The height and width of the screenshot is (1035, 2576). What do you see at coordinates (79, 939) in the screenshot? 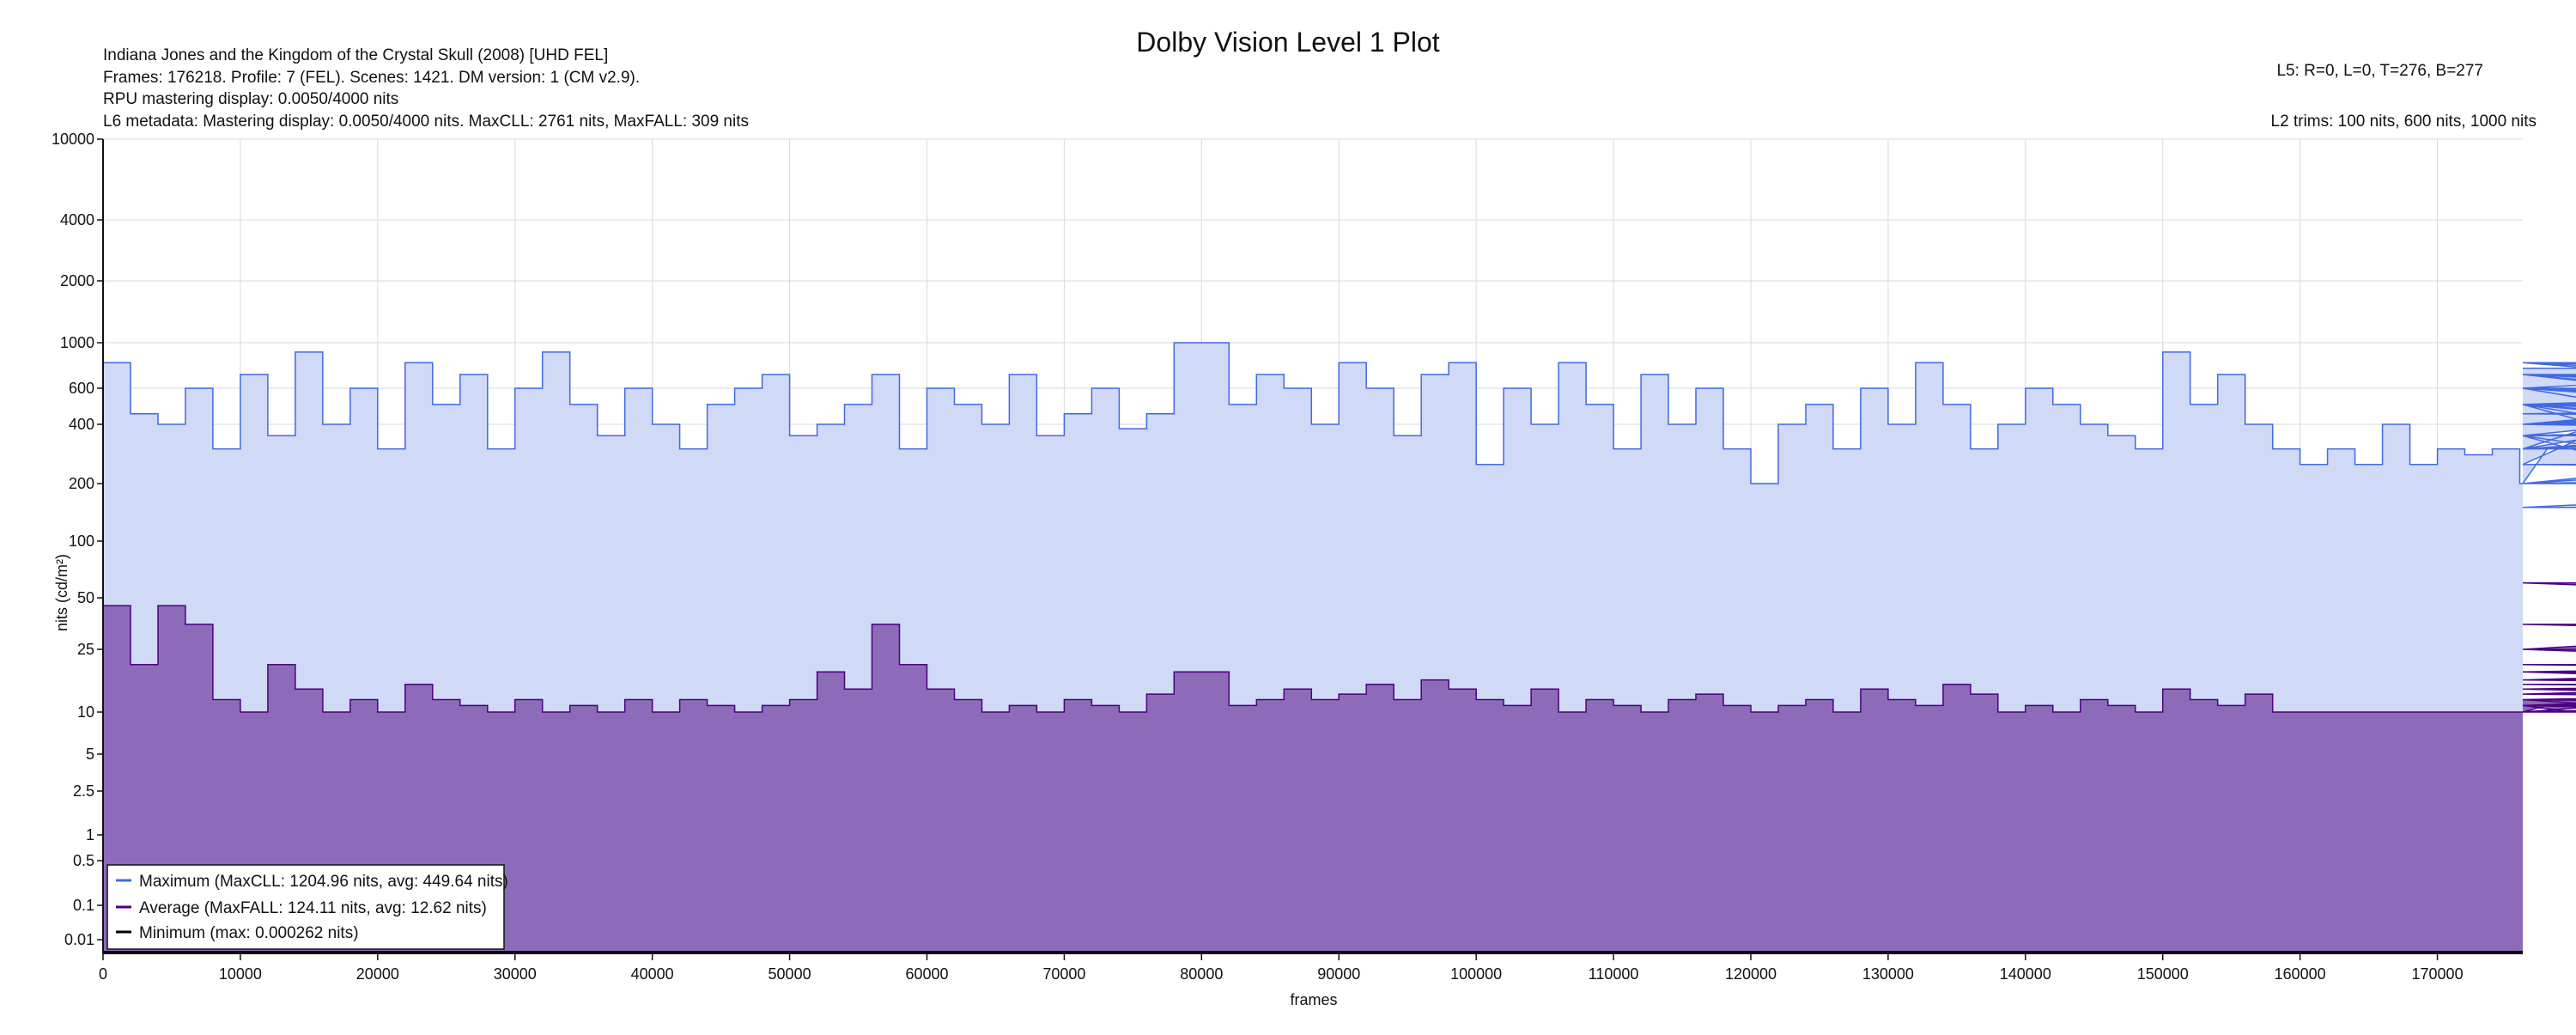
I see `y-tick-label: 0.01` at bounding box center [79, 939].